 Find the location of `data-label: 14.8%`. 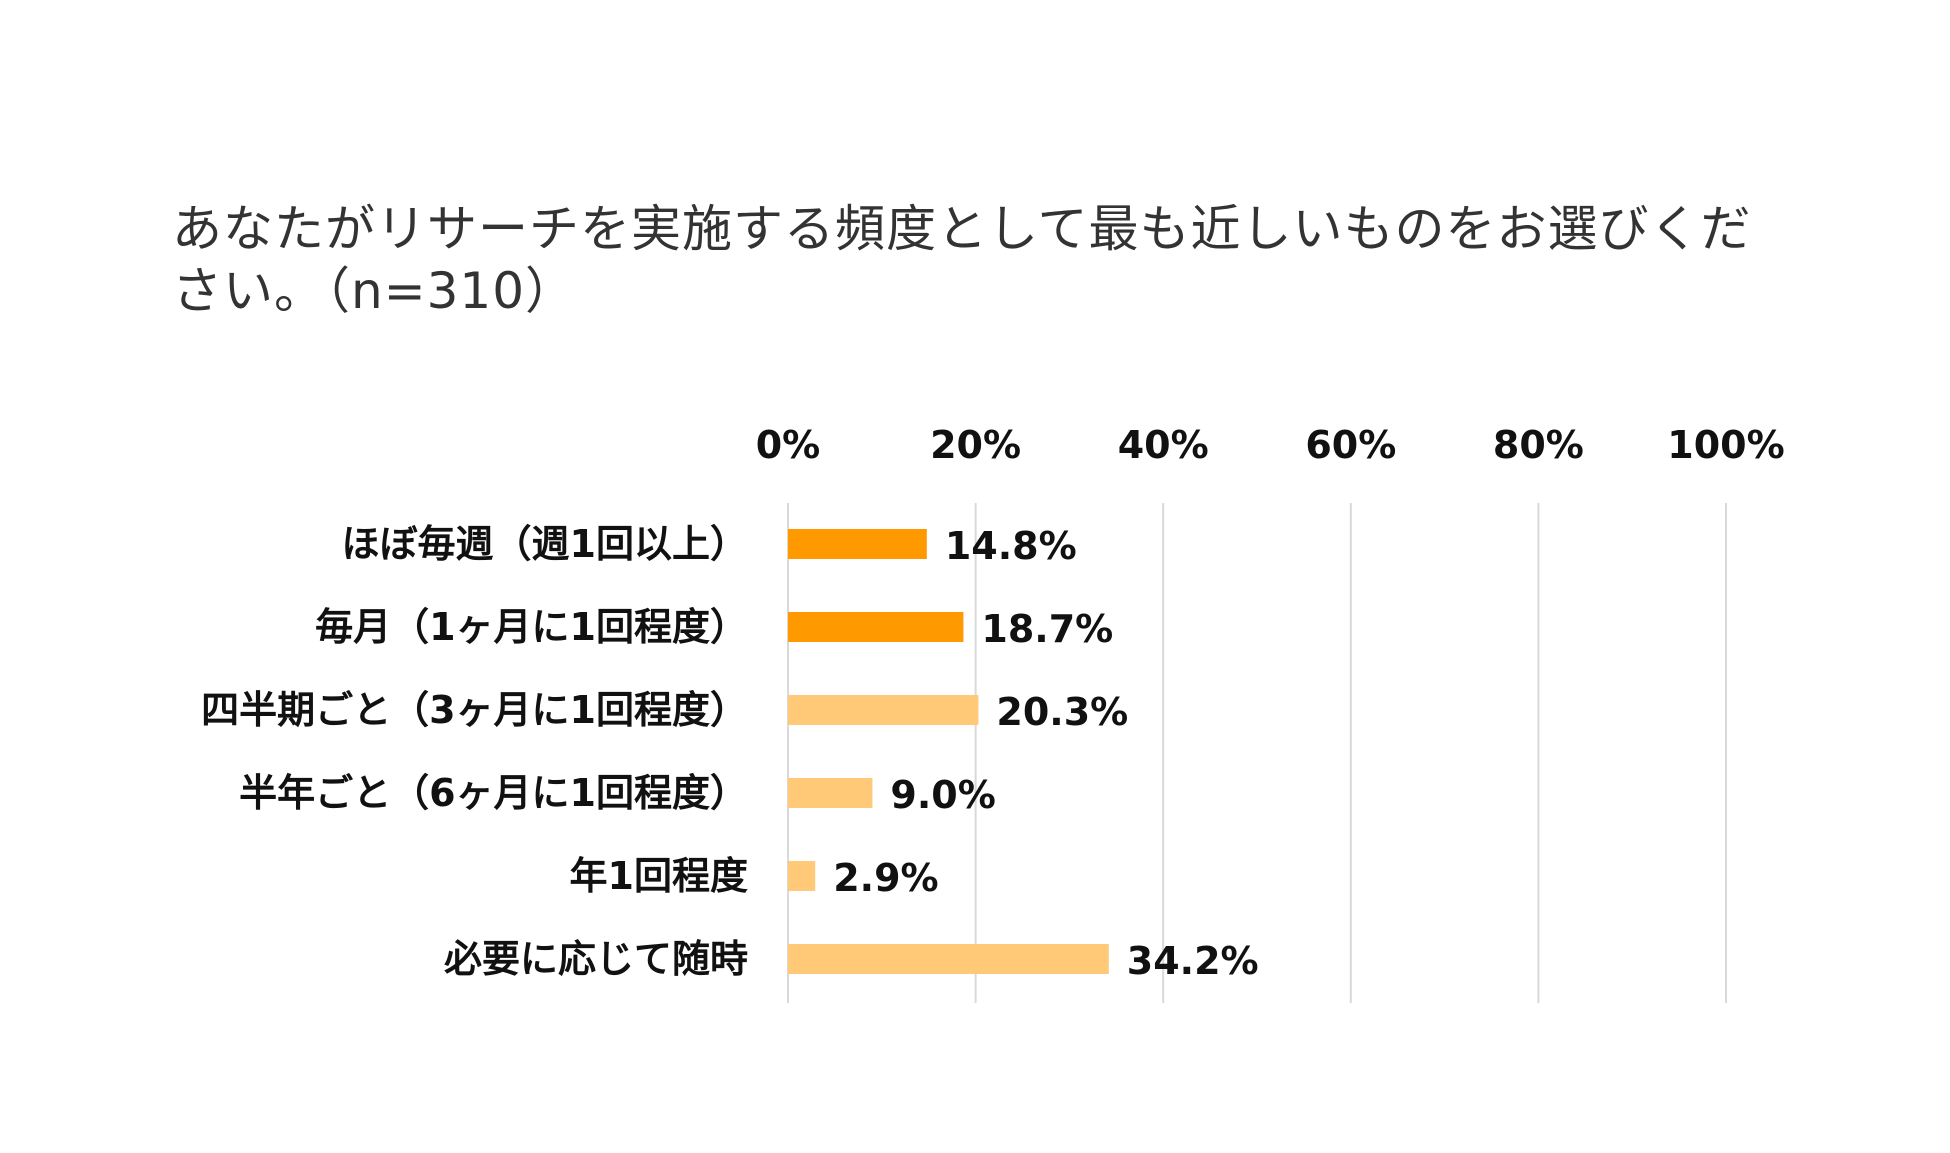

data-label: 14.8% is located at coordinates (1011, 546).